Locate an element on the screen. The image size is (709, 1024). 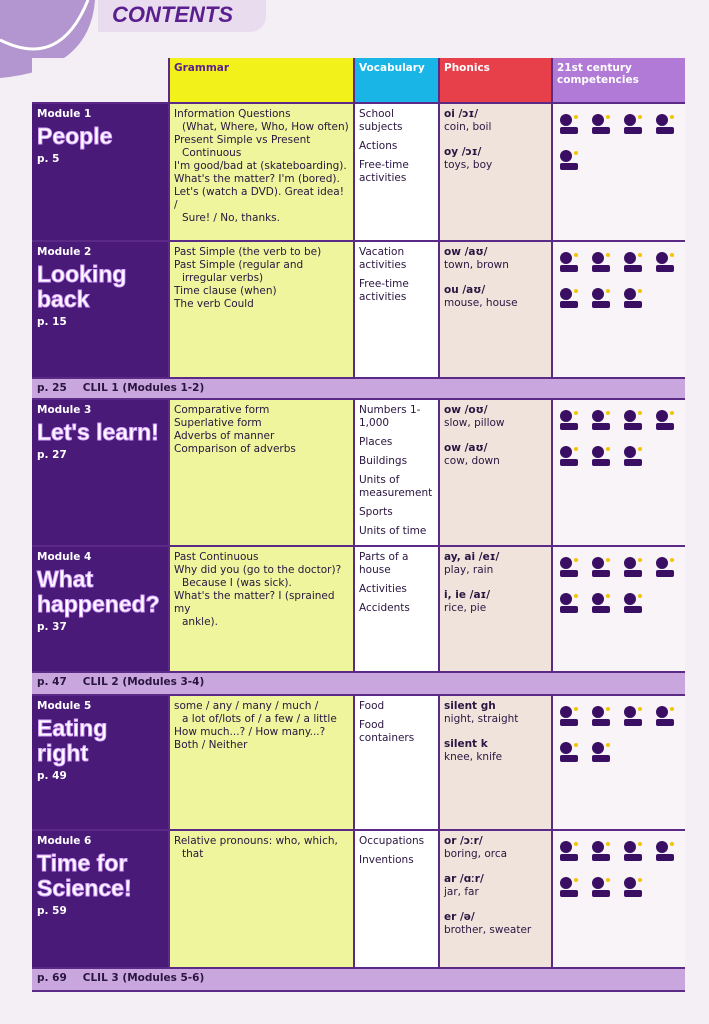
vocabulary-item: Food is located at coordinates (372, 706).